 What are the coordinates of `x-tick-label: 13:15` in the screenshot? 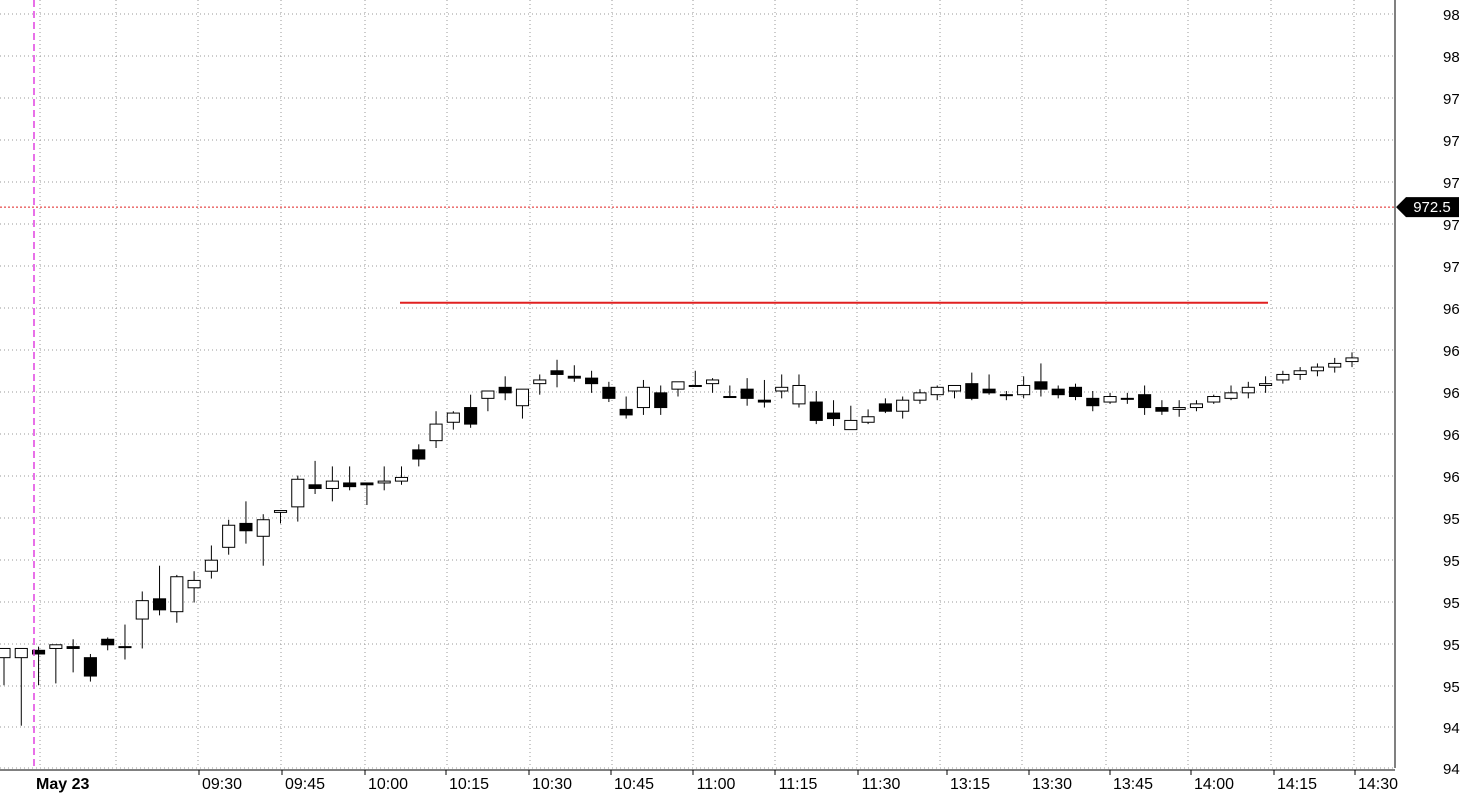 It's located at (970, 784).